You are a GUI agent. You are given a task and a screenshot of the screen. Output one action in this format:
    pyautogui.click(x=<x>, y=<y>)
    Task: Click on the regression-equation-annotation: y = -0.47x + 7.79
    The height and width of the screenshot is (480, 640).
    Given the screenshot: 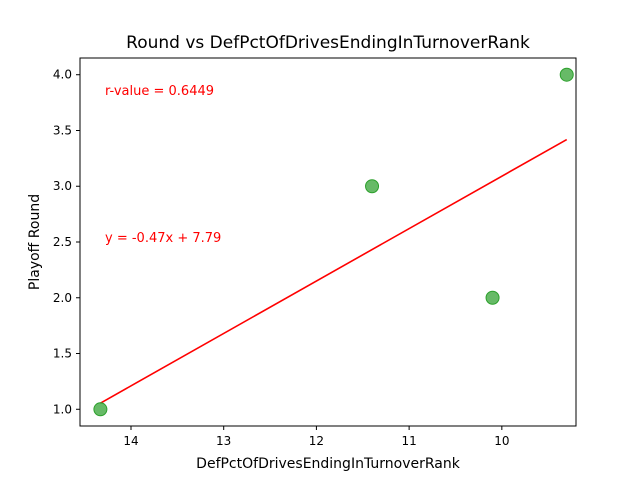 What is the action you would take?
    pyautogui.click(x=163, y=238)
    